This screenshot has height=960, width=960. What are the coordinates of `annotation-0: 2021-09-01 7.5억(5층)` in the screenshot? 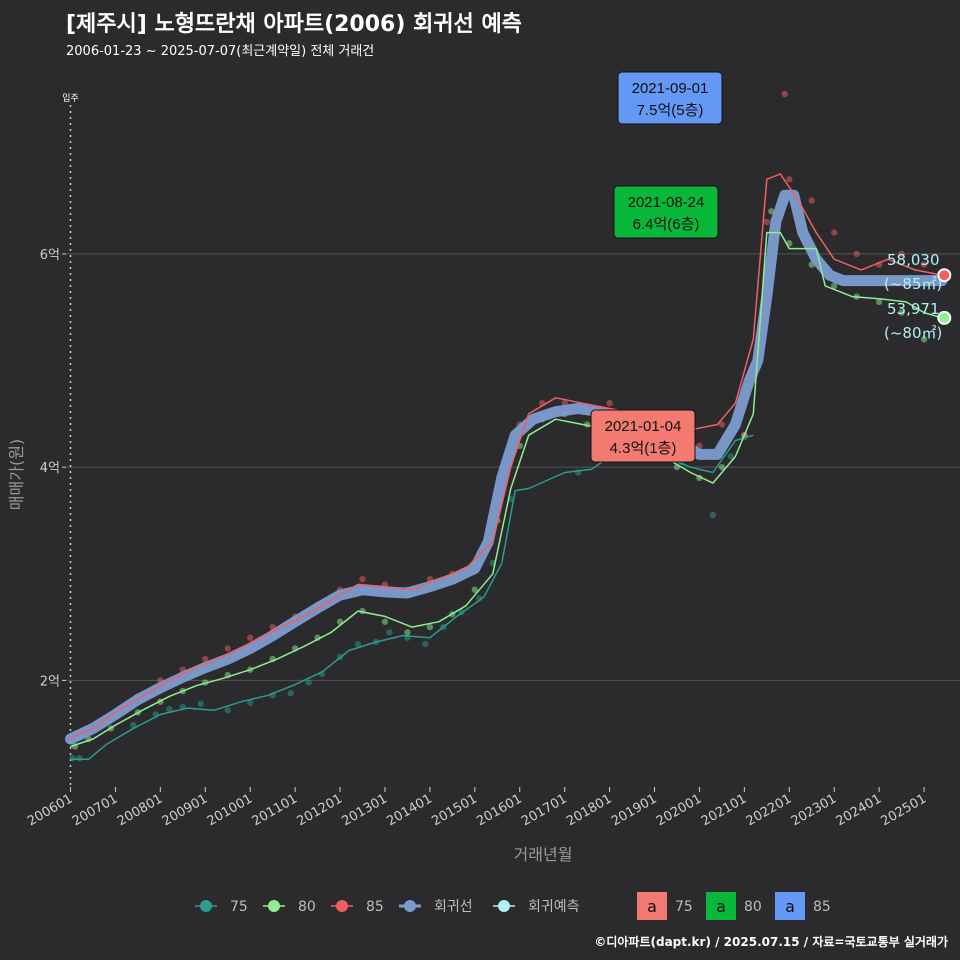 It's located at (670, 98).